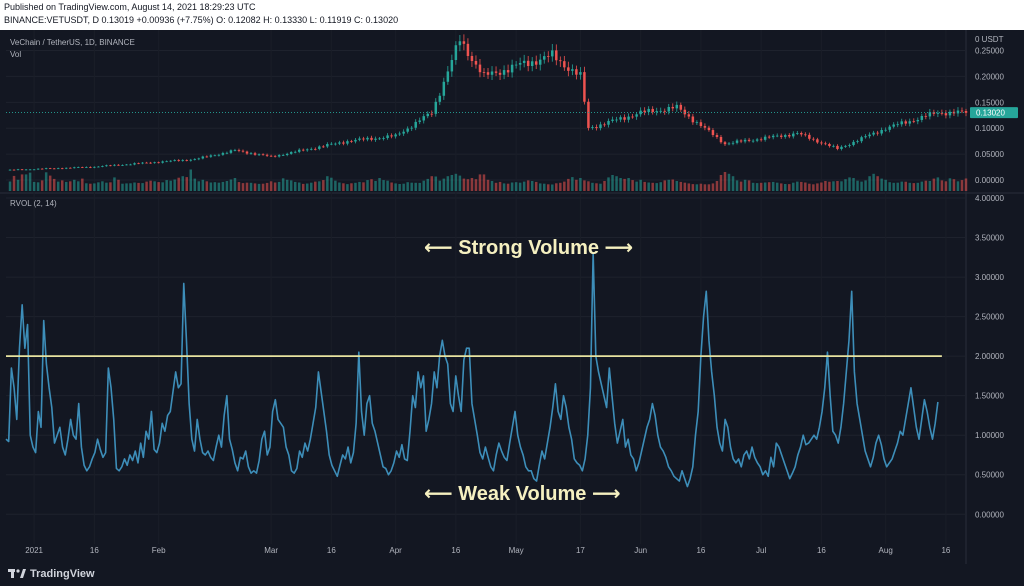 Image resolution: width=1024 pixels, height=586 pixels. What do you see at coordinates (989, 102) in the screenshot?
I see `price-tick-label: 0.15000` at bounding box center [989, 102].